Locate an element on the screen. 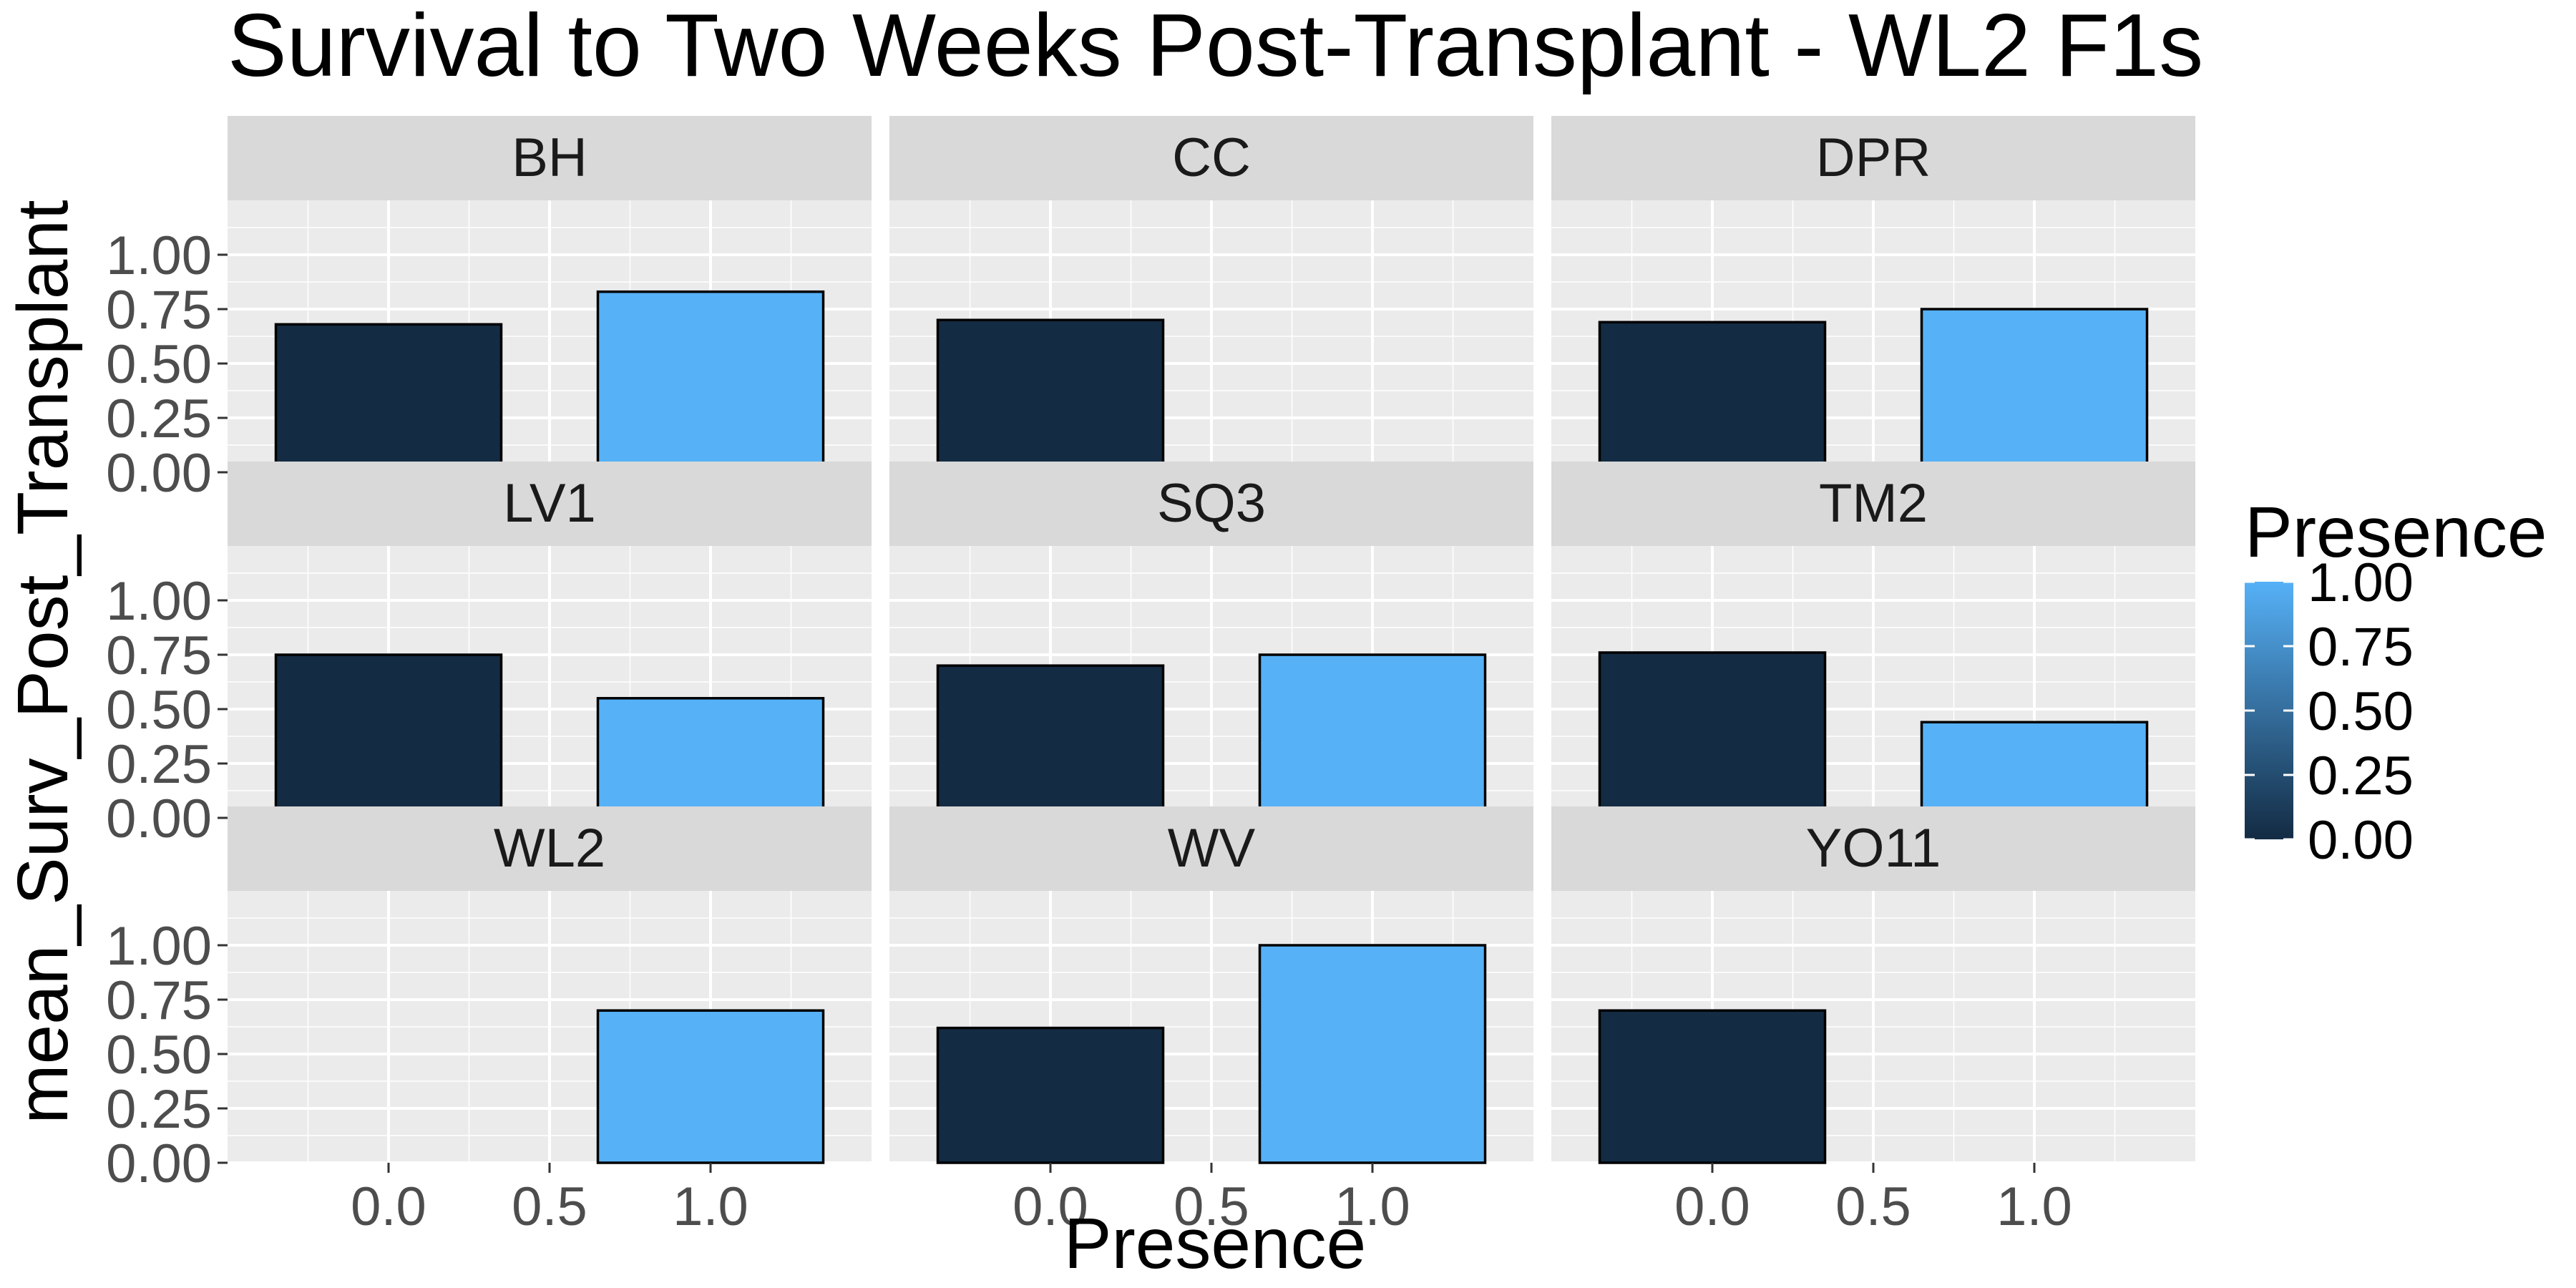 This screenshot has width=2576, height=1288. legend: Presence 1.000.750.500.250.00 is located at coordinates (2396, 681).